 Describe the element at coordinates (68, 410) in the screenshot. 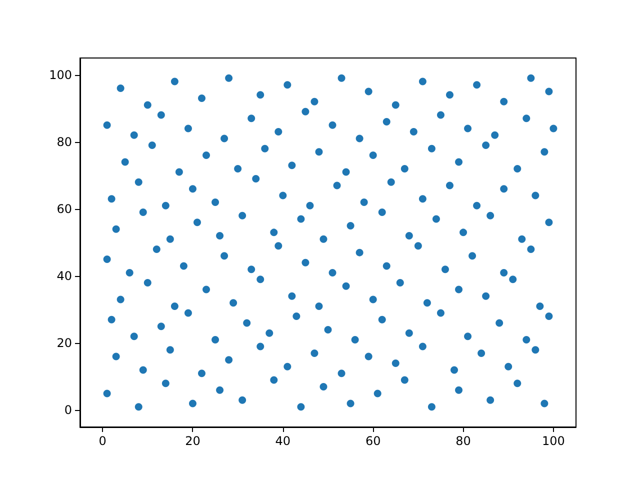

I see `y-tick-label: 0` at that location.